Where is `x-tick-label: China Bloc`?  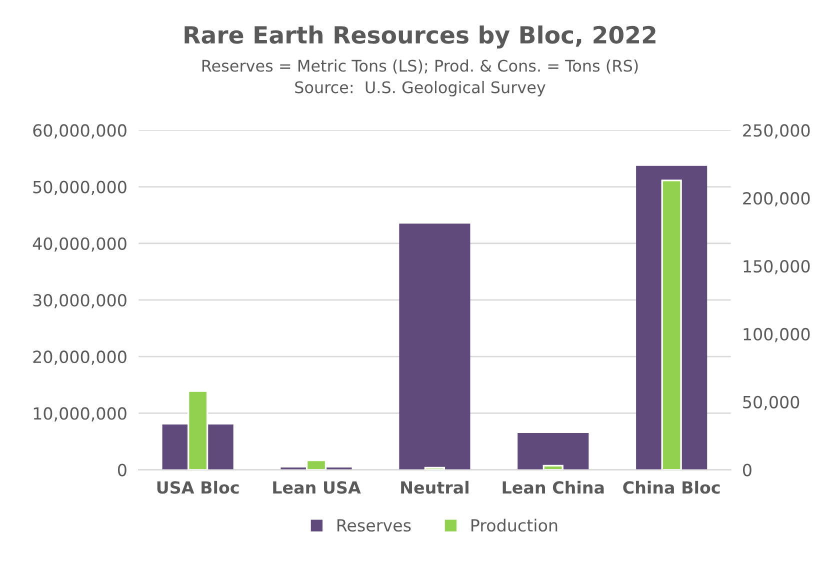
x-tick-label: China Bloc is located at coordinates (671, 487).